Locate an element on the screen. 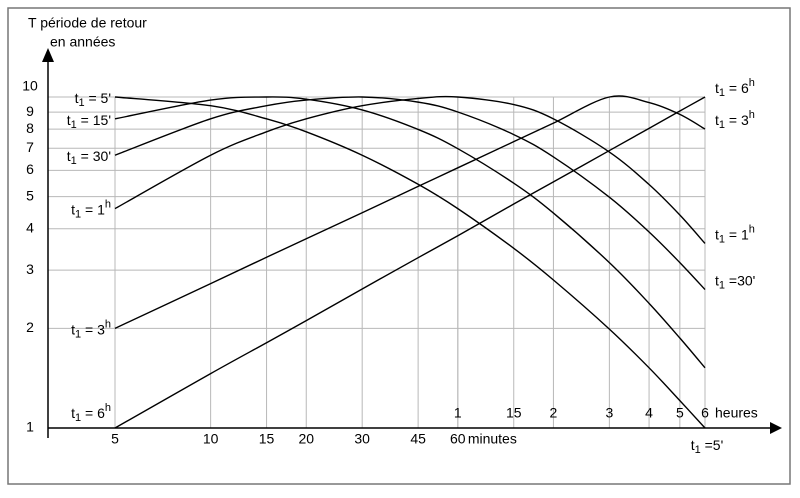  x-axis-title: minutes is located at coordinates (492, 439).